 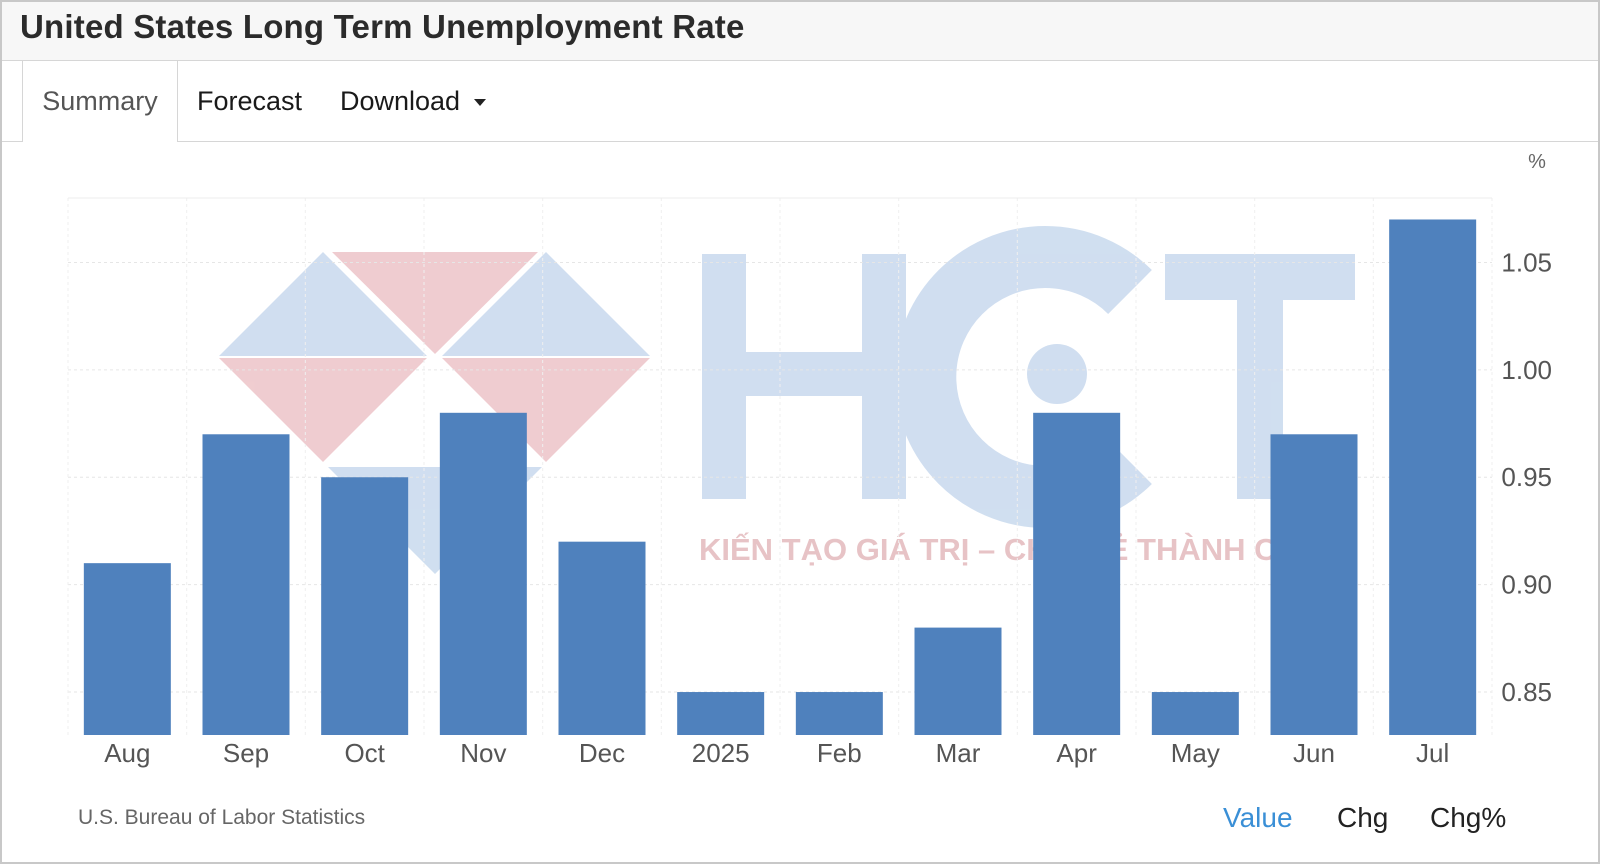 I want to click on bar-feb, so click(x=839, y=713).